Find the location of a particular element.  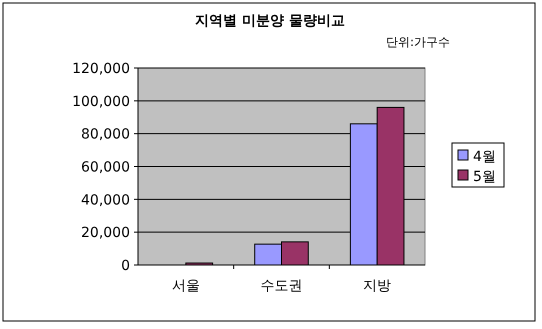

x-tick-label: 수도권 is located at coordinates (281, 286).